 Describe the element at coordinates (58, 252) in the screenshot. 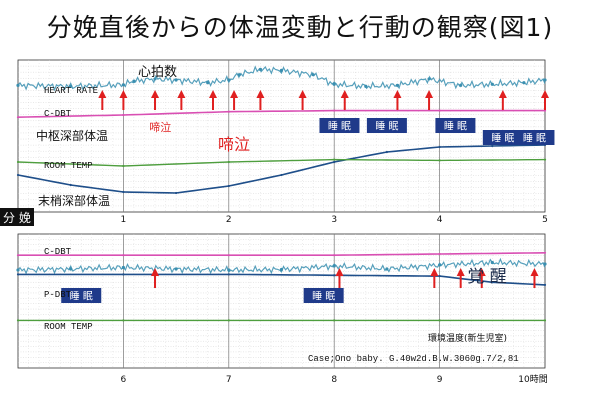

I see `c-dbt-label-bottom: C-DBT` at that location.